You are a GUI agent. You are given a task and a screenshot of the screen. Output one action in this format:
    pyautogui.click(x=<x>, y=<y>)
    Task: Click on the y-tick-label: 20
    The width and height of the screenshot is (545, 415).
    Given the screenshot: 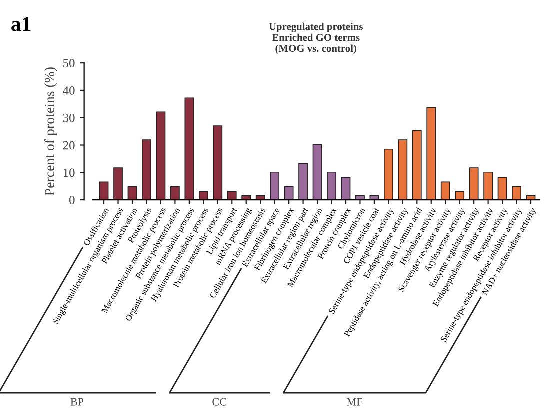 What is the action you would take?
    pyautogui.click(x=69, y=145)
    